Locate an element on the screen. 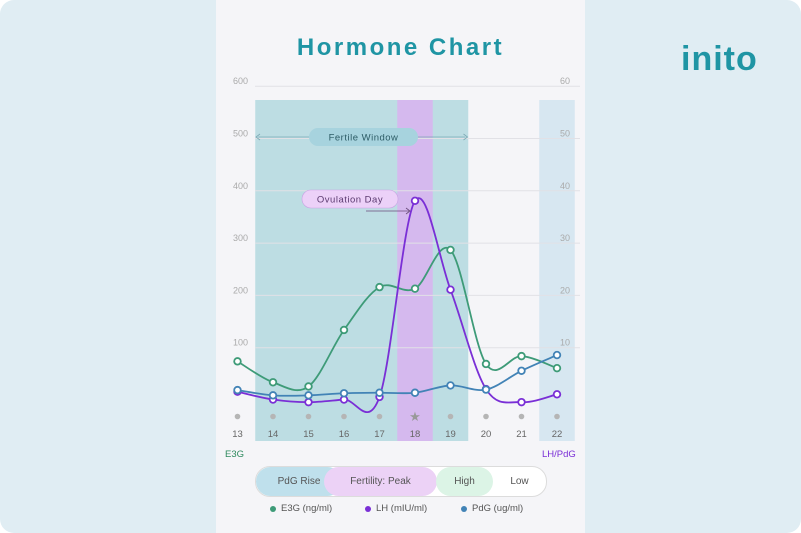  x-tick-label: 15 is located at coordinates (308, 434).